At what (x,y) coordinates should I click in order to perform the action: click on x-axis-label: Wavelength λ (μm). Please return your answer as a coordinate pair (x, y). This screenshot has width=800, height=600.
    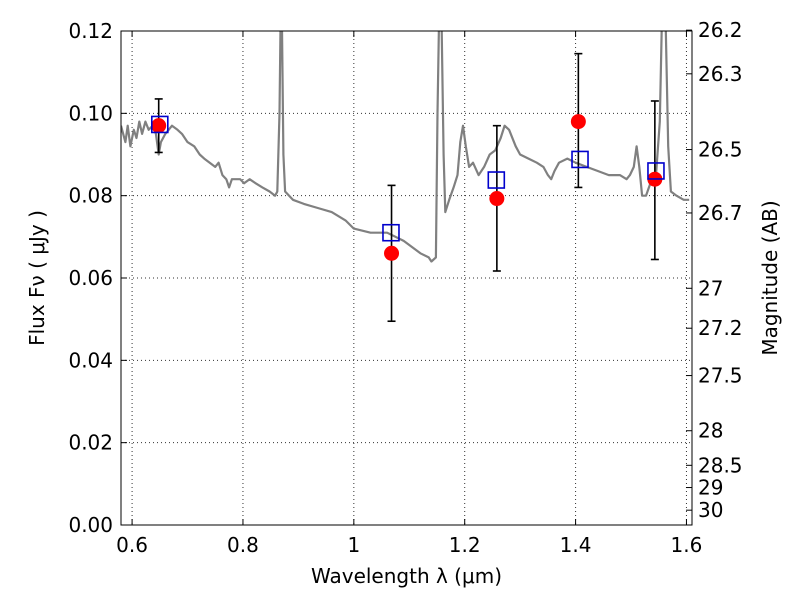
    Looking at the image, I should click on (406, 576).